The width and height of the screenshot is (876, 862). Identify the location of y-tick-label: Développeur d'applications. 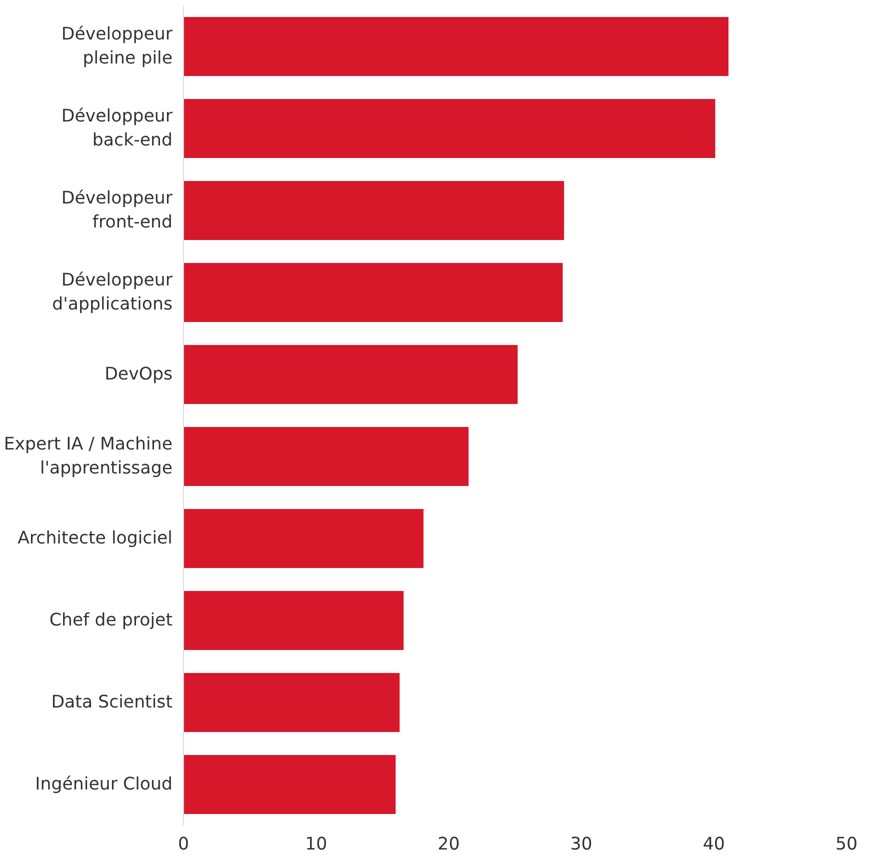
(113, 292).